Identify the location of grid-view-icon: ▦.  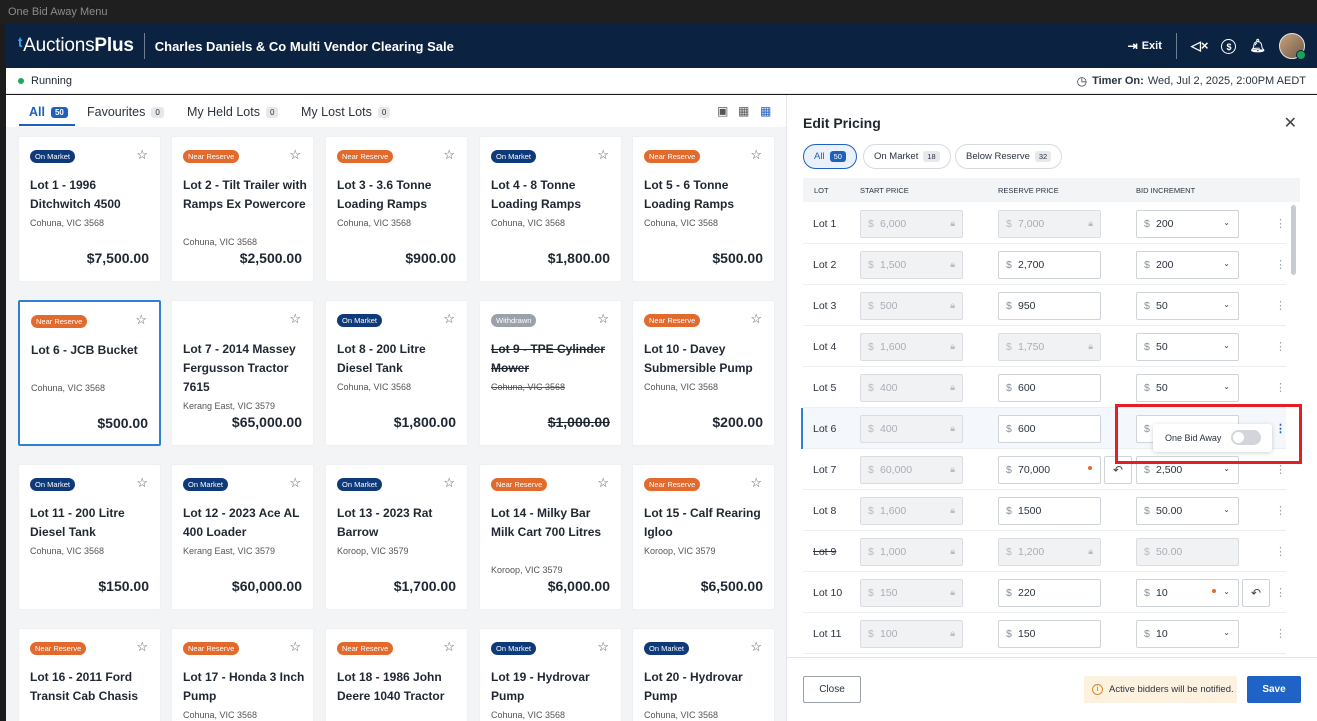
(766, 111).